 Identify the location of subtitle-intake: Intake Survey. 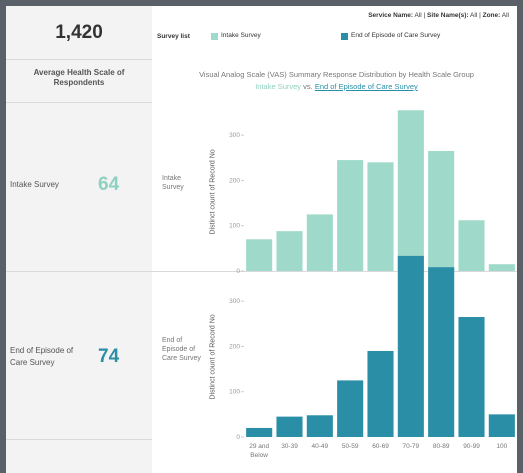
(278, 86).